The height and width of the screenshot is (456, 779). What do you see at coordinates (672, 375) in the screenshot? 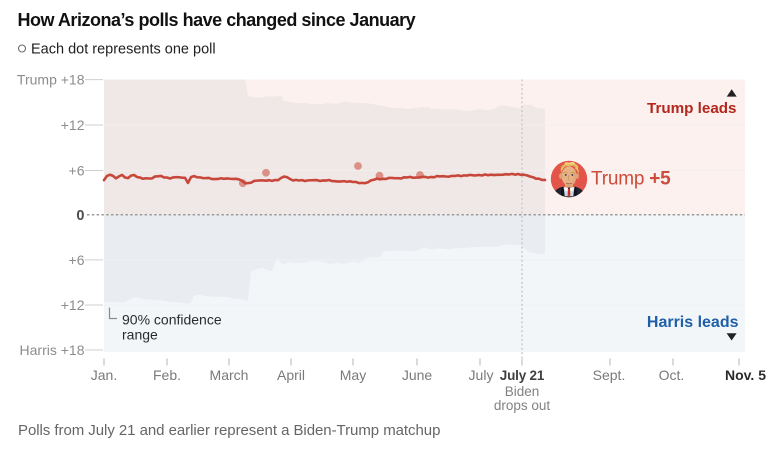
I see `svg-text: Oct.` at bounding box center [672, 375].